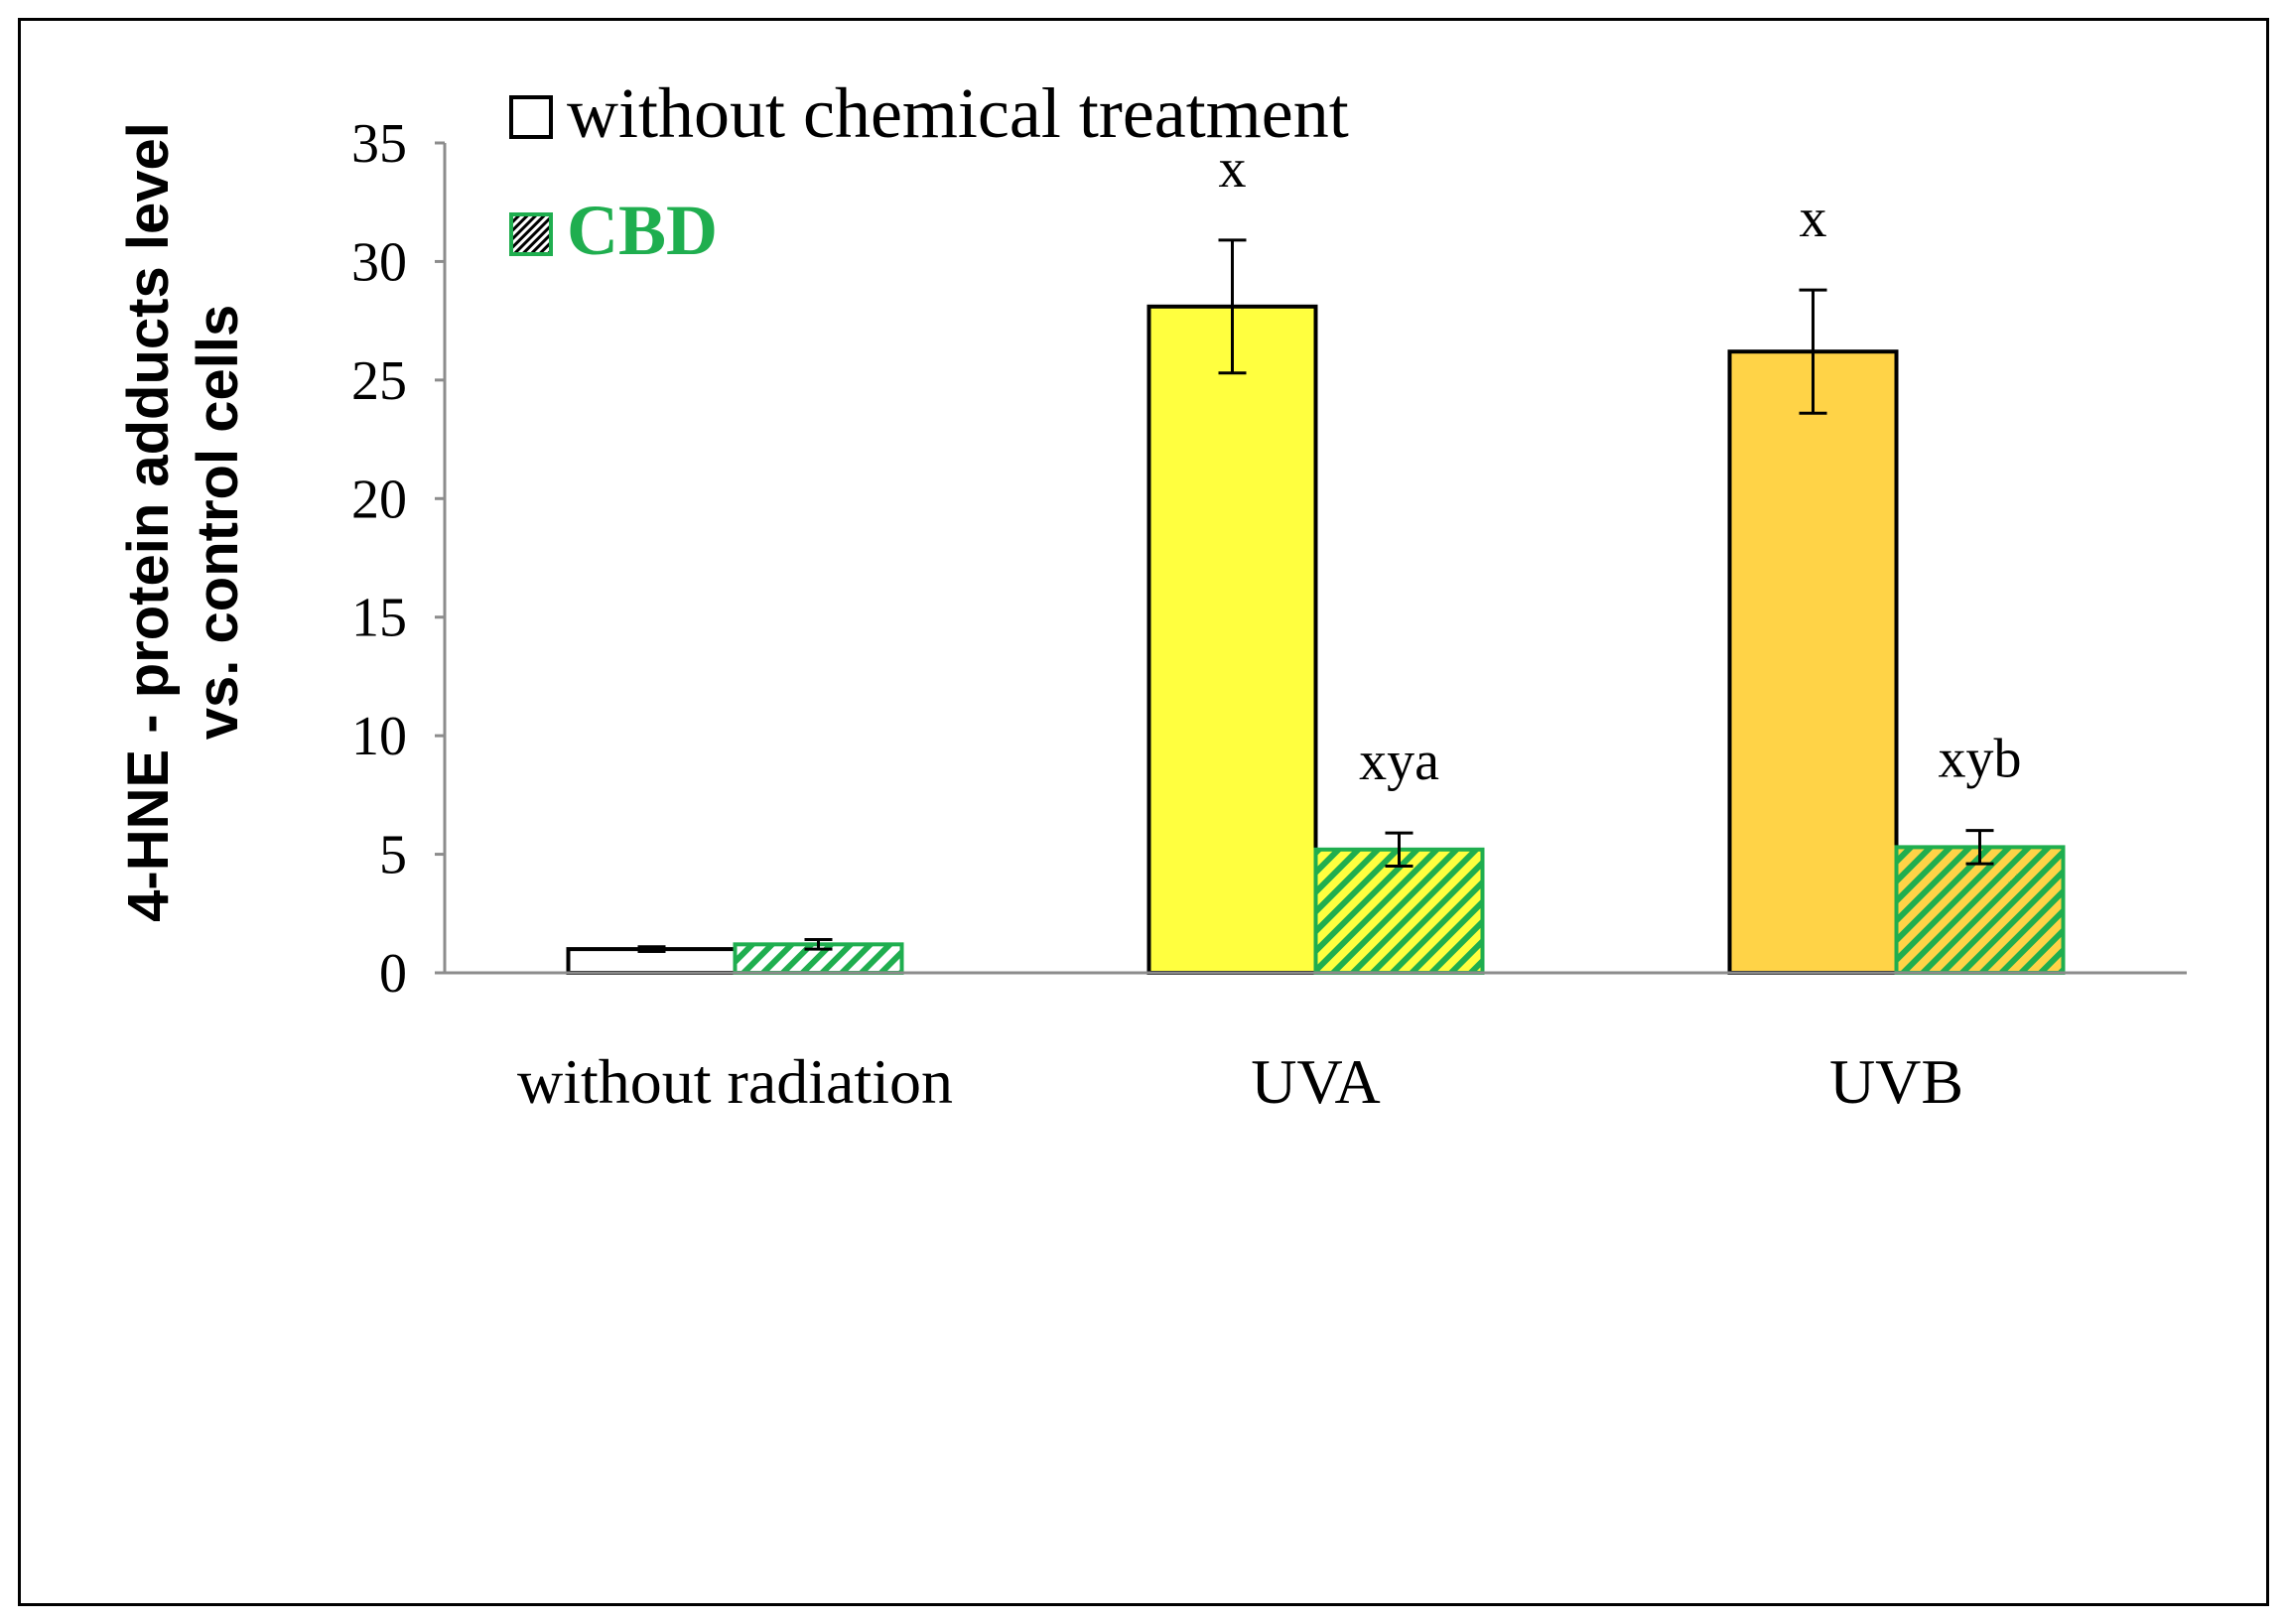 This screenshot has width=2287, height=1624. Describe the element at coordinates (218, 522) in the screenshot. I see `y-axis-label-line: vs. control cells` at that location.